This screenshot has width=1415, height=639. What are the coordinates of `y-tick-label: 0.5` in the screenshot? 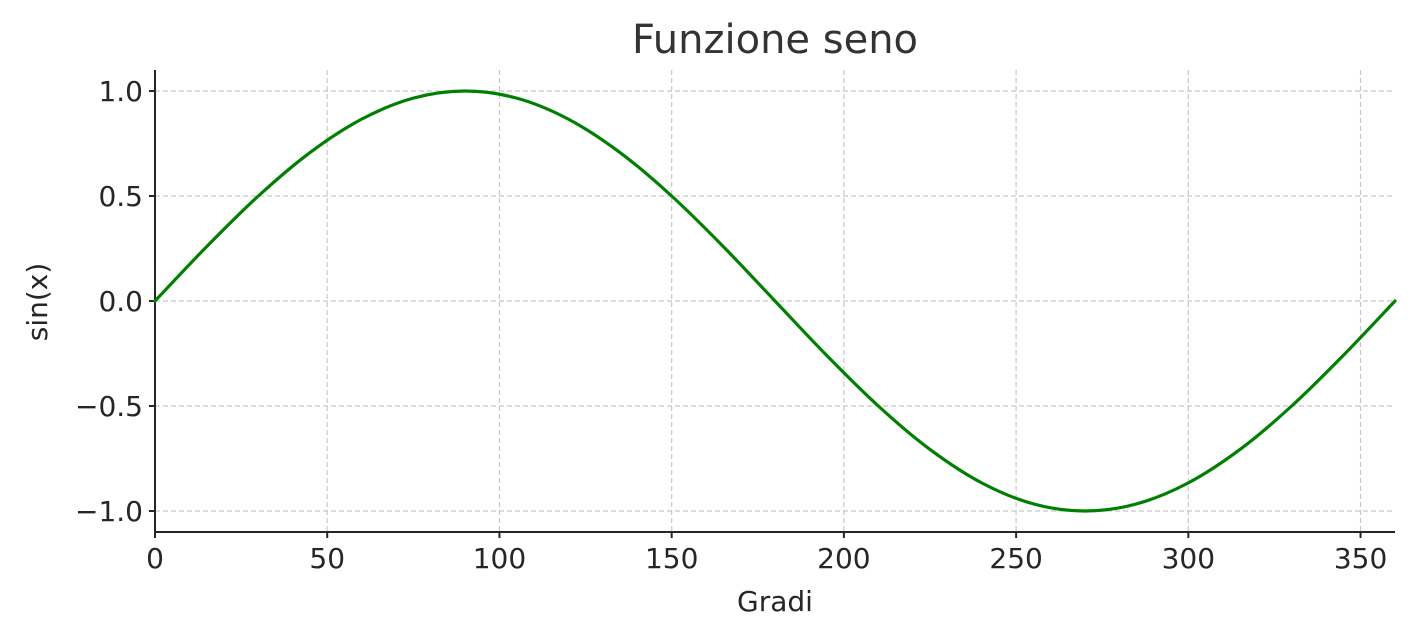 It's located at (120, 196).